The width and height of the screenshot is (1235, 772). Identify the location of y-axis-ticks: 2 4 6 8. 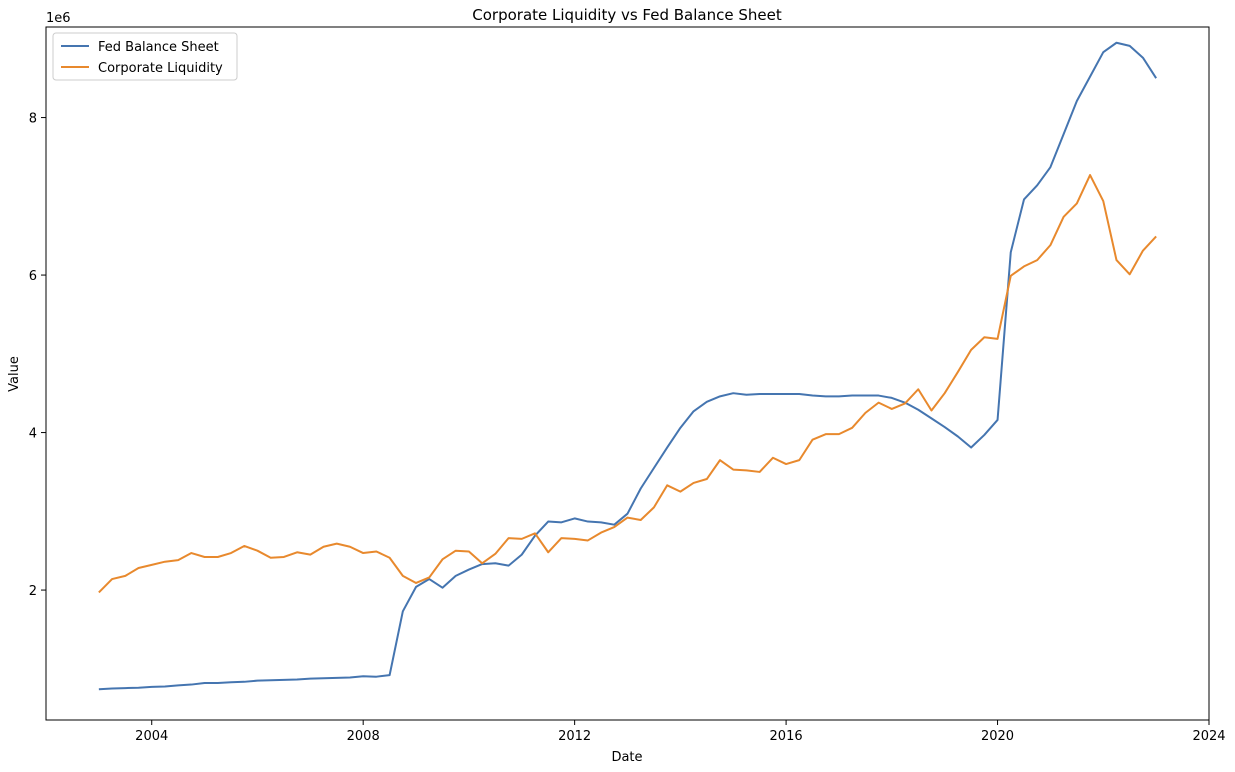
(37, 355).